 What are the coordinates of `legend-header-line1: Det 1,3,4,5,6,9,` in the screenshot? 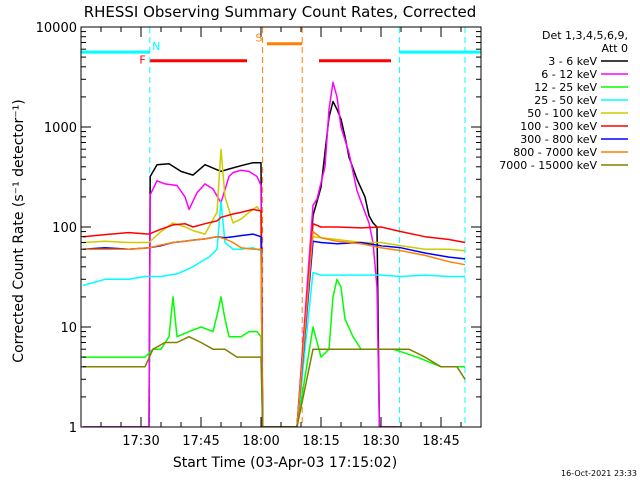 It's located at (585, 35).